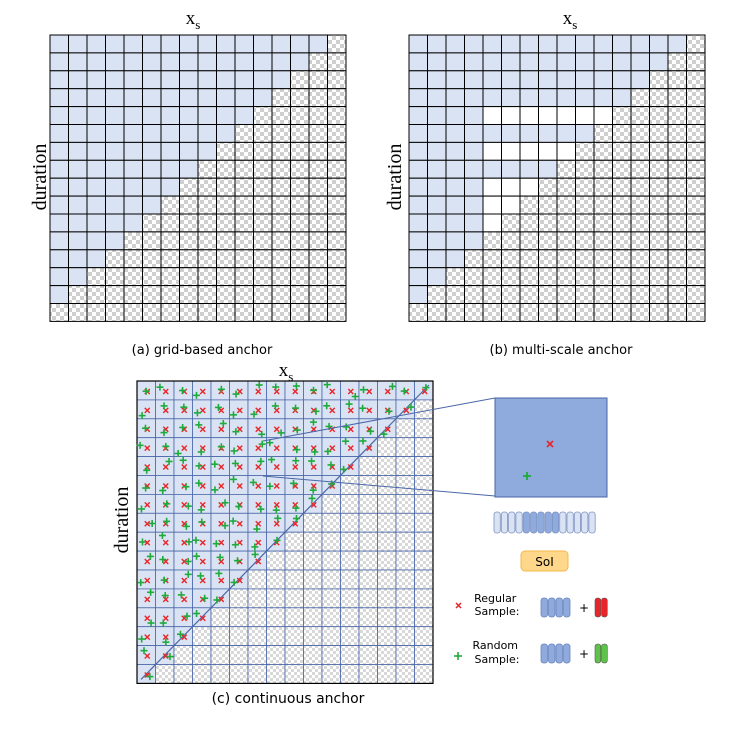  Describe the element at coordinates (604, 607) in the screenshot. I see `head-cell` at that location.